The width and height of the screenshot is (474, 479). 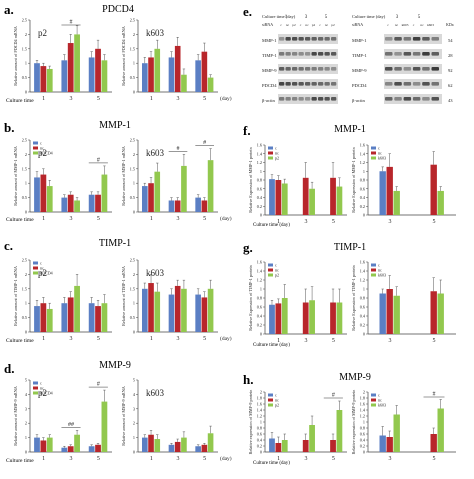 I want to click on blot-lane-label: c, so click(x=281, y=25).